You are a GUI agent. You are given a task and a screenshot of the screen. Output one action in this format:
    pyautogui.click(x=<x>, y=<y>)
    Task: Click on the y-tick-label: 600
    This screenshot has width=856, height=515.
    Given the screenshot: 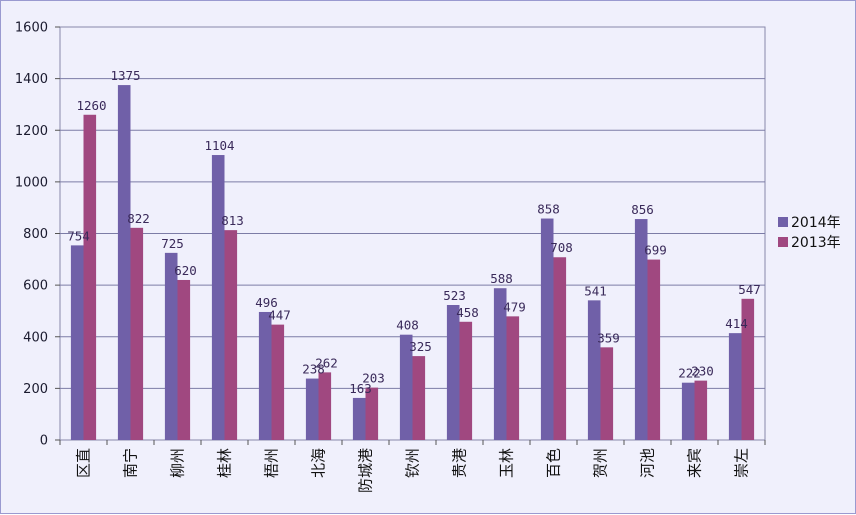 What is the action you would take?
    pyautogui.click(x=35, y=286)
    